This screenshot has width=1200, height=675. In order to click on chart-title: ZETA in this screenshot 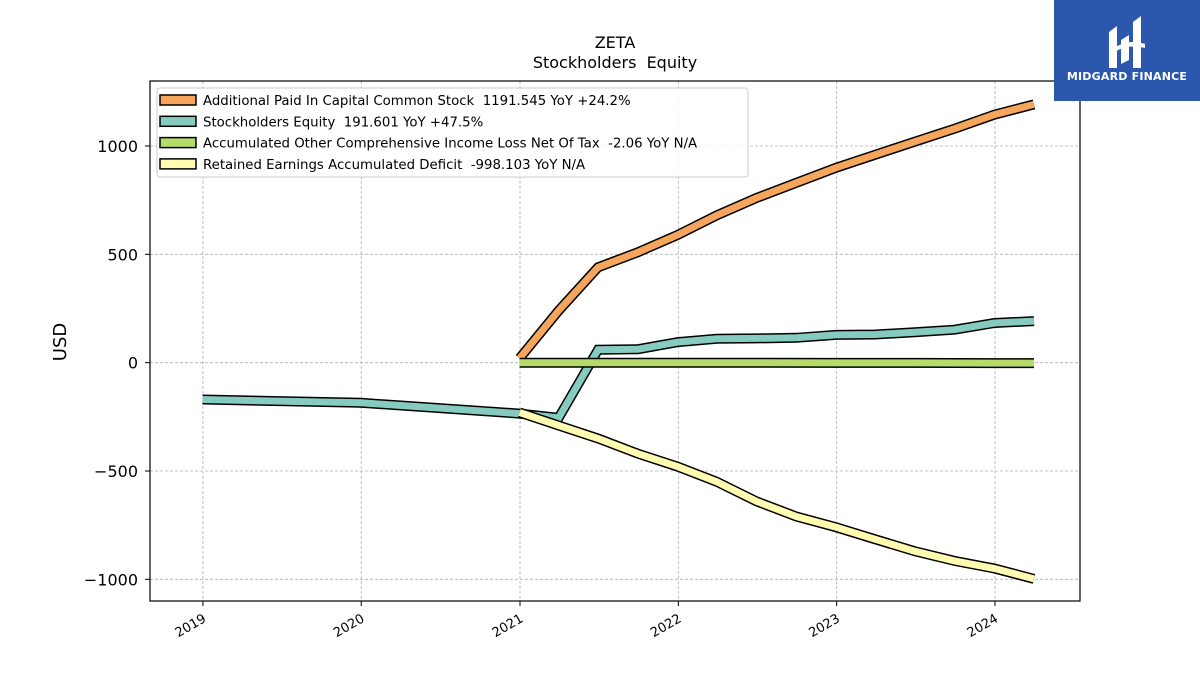, I will do `click(615, 42)`.